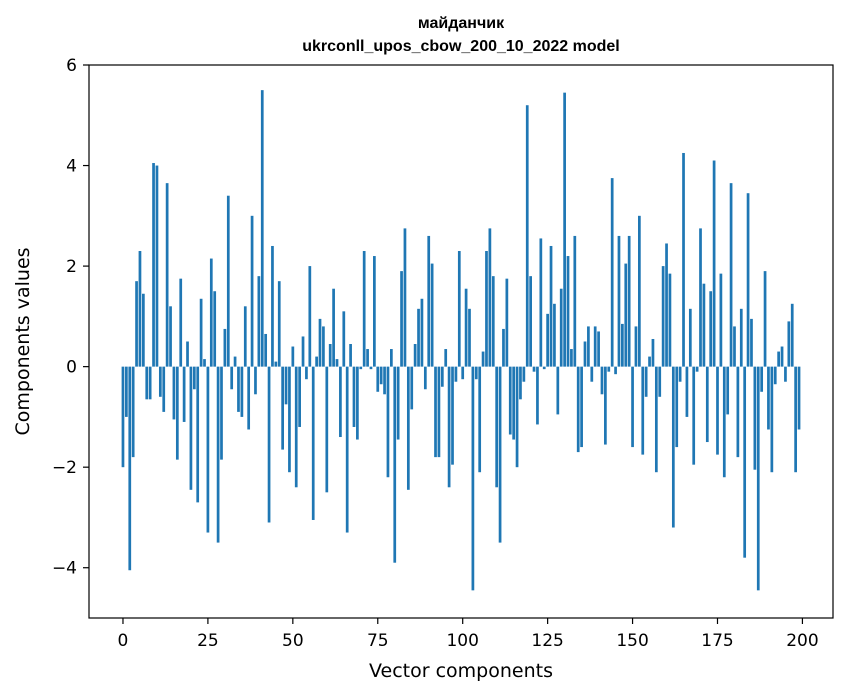 This screenshot has width=847, height=696. What do you see at coordinates (632, 641) in the screenshot?
I see `x-tick-label: 150` at bounding box center [632, 641].